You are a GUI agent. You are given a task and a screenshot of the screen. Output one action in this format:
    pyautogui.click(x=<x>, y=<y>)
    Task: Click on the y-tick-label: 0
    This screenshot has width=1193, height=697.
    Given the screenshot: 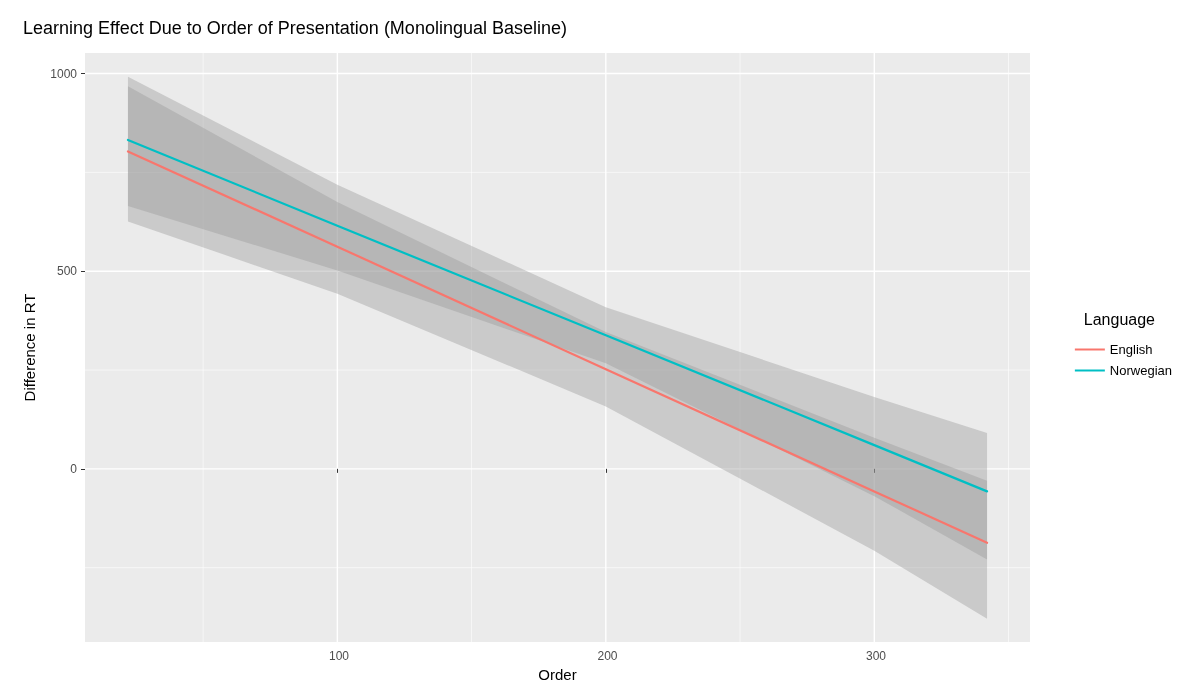 What is the action you would take?
    pyautogui.click(x=74, y=468)
    